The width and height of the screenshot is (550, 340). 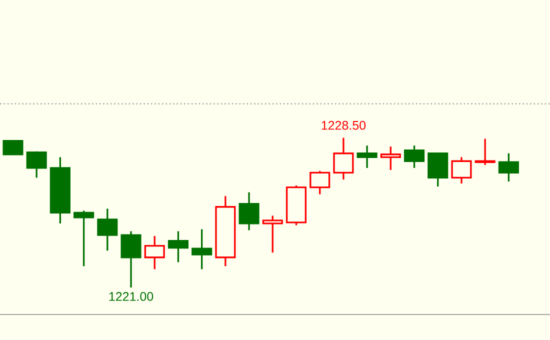 What do you see at coordinates (131, 296) in the screenshot?
I see `annotation: 1221.00` at bounding box center [131, 296].